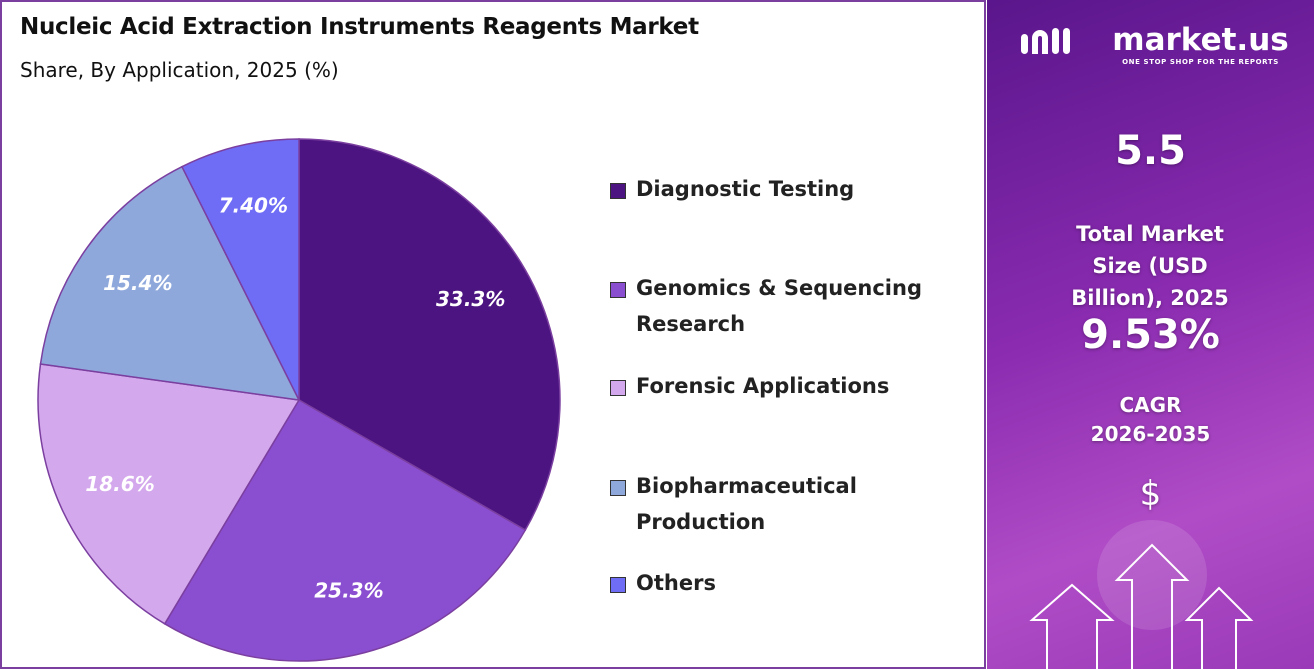 The width and height of the screenshot is (1314, 669). Describe the element at coordinates (348, 590) in the screenshot. I see `slice-label: 25.3%` at that location.